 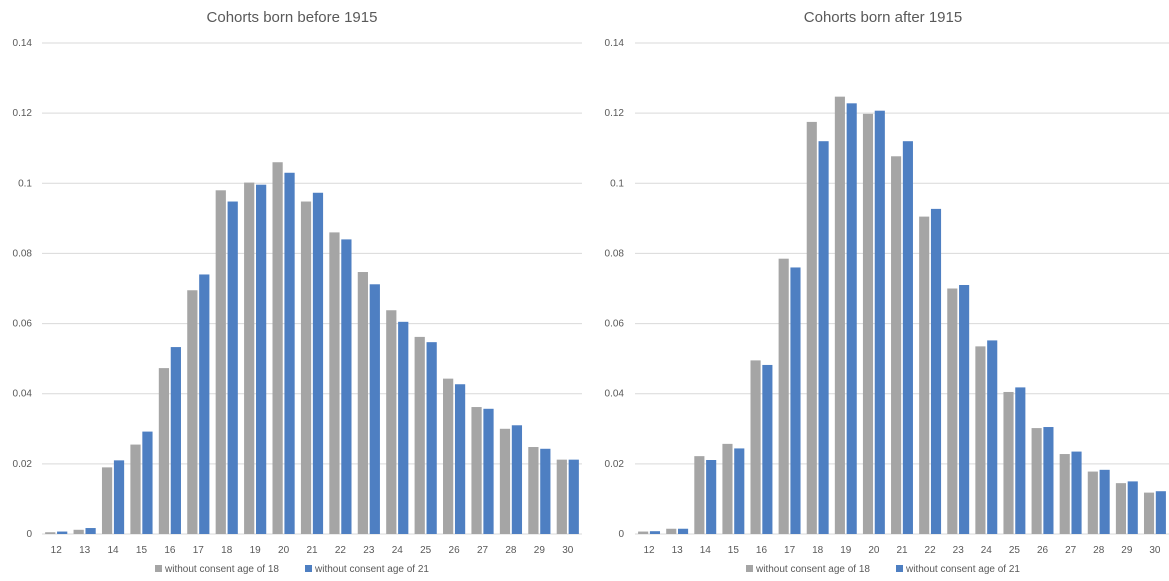 What do you see at coordinates (615, 464) in the screenshot?
I see `y-tick-label: 0.02` at bounding box center [615, 464].